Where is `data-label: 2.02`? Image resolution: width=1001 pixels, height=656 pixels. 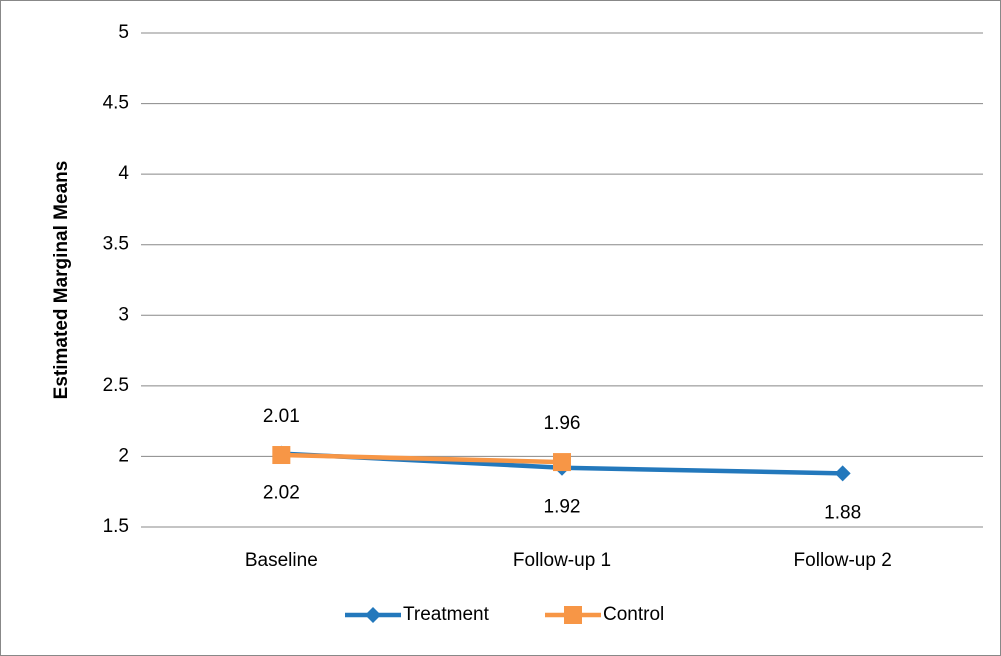 data-label: 2.02 is located at coordinates (281, 493).